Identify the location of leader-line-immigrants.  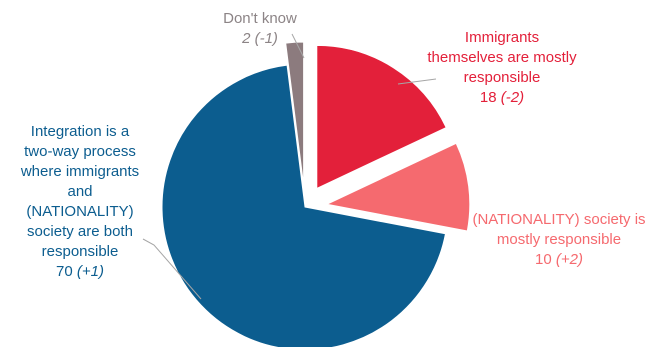
(417, 81).